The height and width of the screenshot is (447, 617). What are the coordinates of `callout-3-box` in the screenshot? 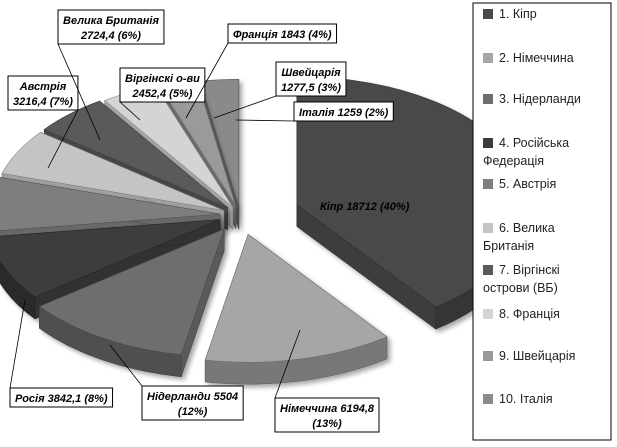 It's located at (192, 403).